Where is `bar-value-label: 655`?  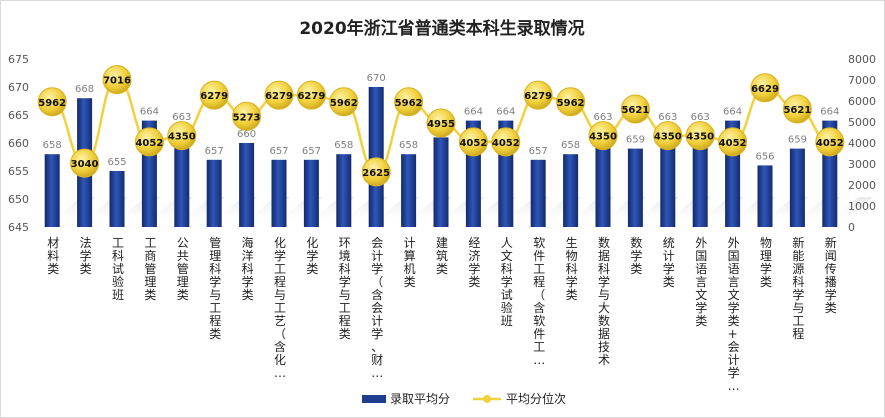 bar-value-label: 655 is located at coordinates (116, 162).